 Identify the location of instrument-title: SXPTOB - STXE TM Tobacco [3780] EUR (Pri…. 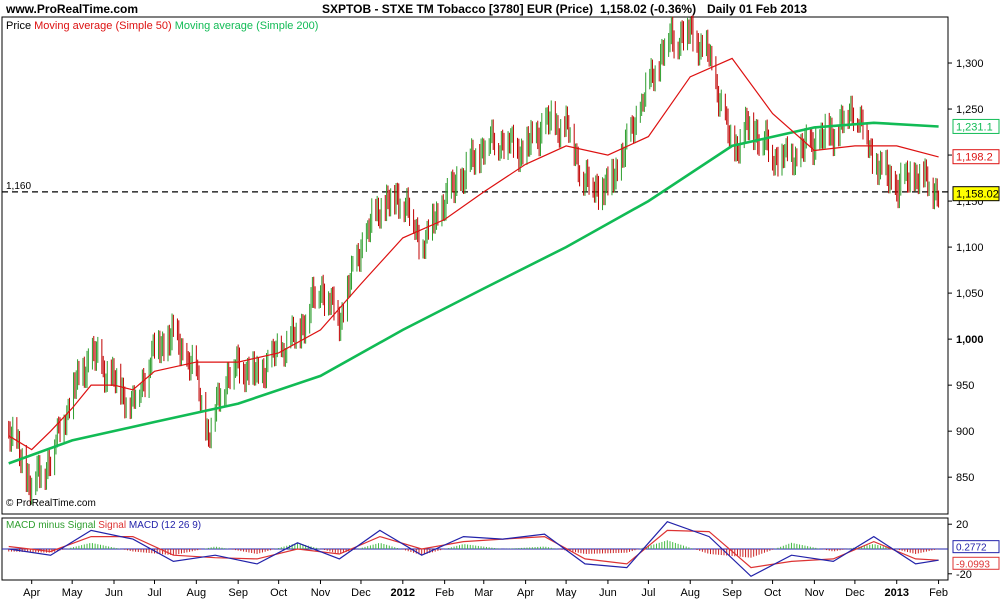
(457, 9).